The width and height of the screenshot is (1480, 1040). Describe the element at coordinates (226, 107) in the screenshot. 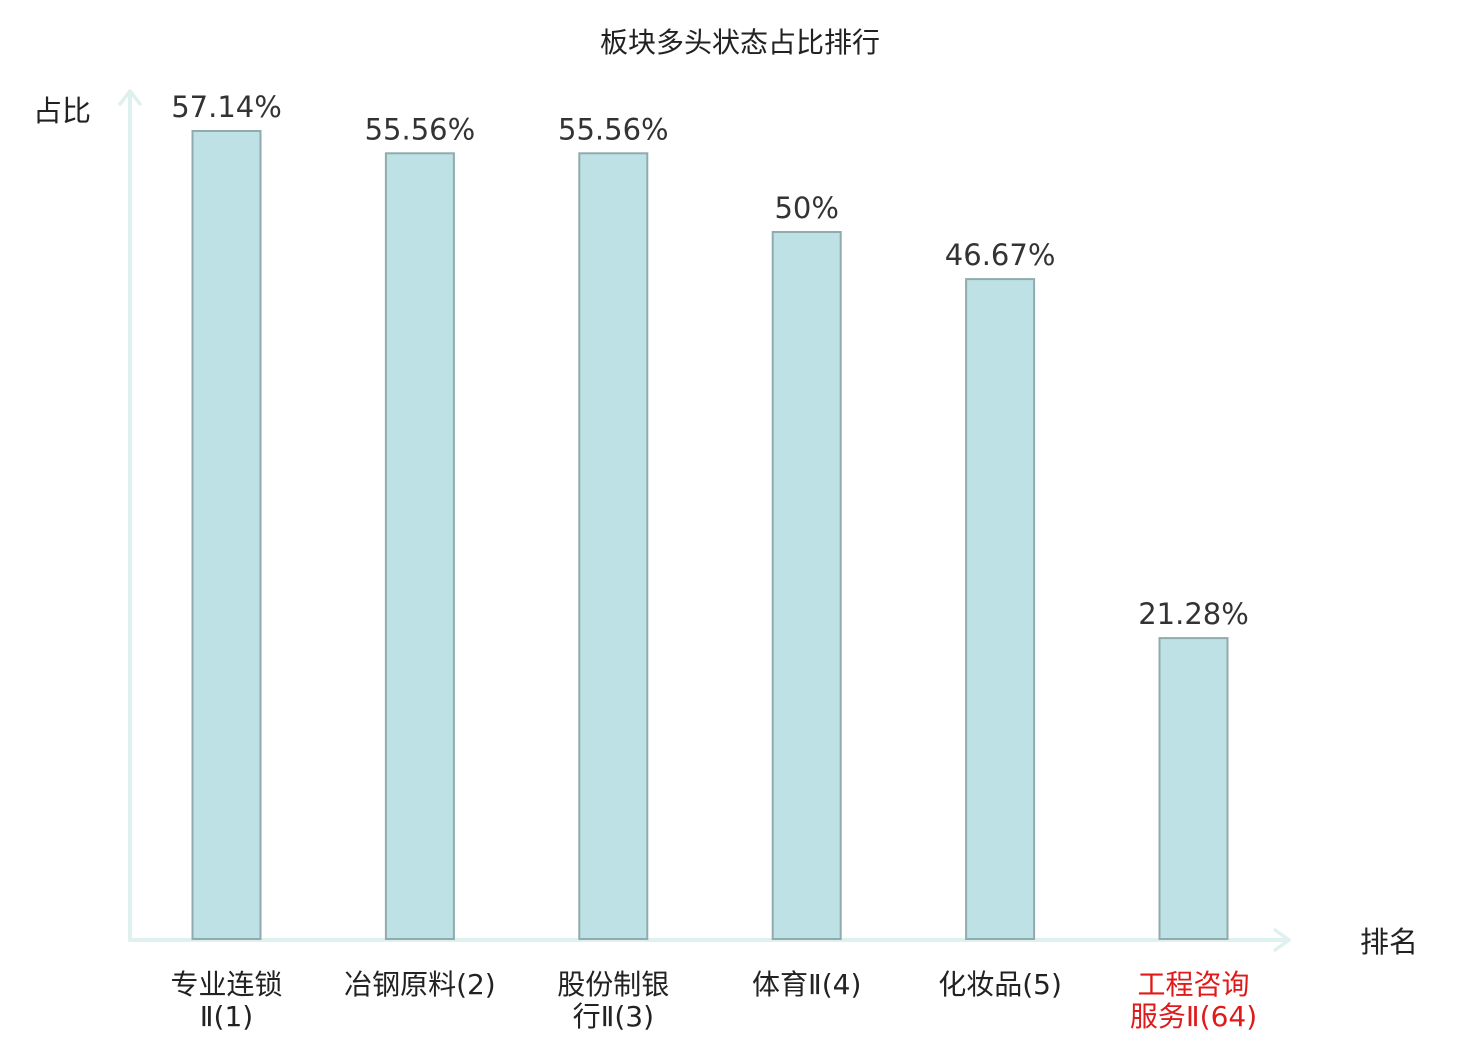

I see `bar-value-label: 57.14%` at that location.